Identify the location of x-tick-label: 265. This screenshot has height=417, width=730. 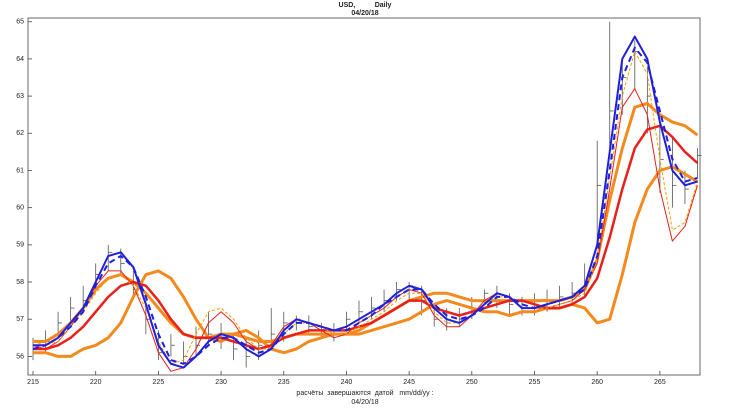
(660, 382).